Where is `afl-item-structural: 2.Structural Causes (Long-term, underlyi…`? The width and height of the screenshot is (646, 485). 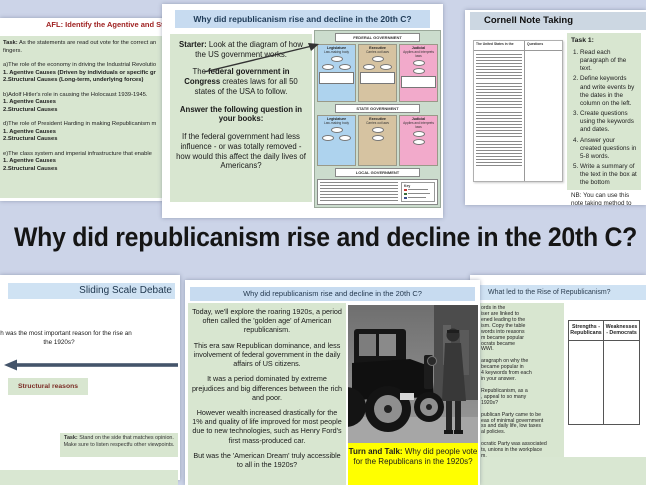
afl-item-structural: 2.Structural Causes (Long-term, underlyi… is located at coordinates (73, 80).